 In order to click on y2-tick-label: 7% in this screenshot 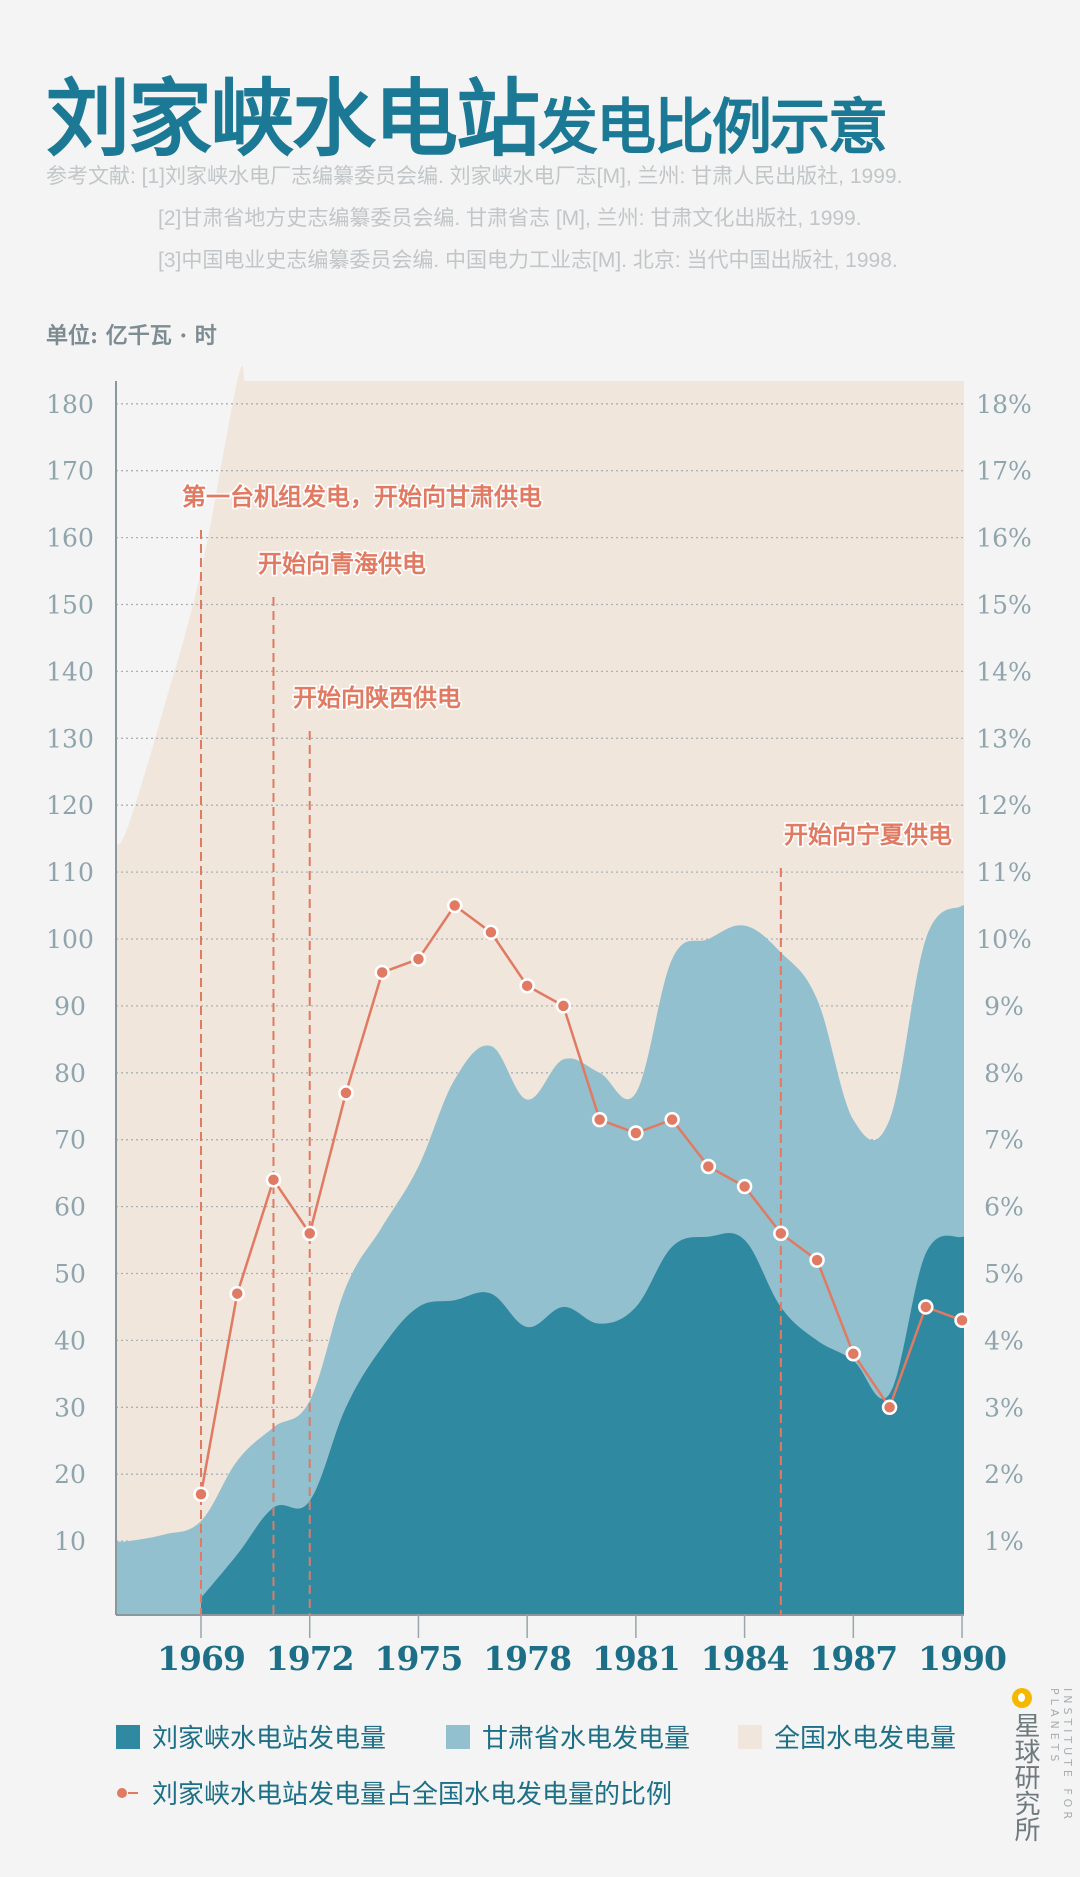, I will do `click(1004, 1140)`.